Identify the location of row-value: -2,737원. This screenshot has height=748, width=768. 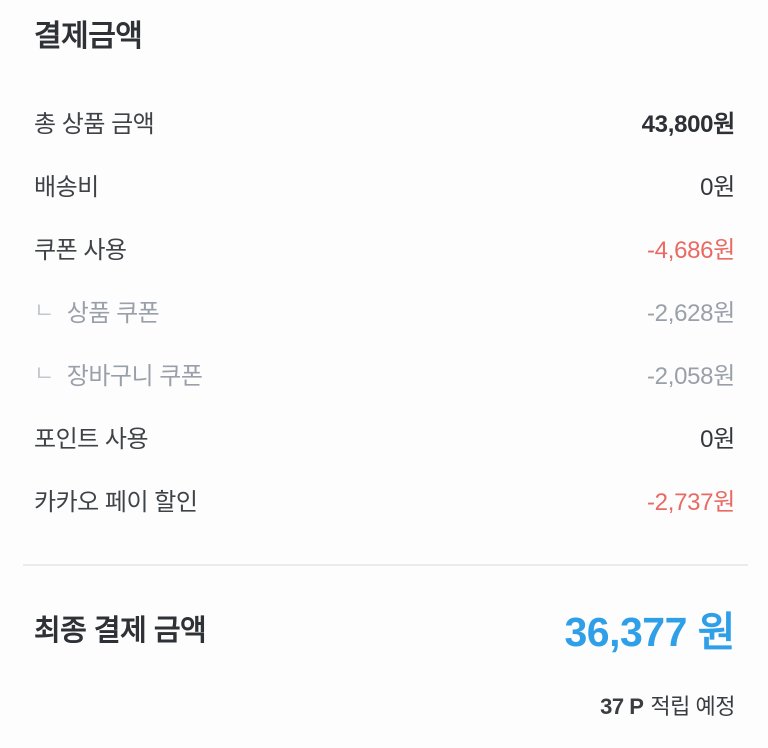
(690, 502).